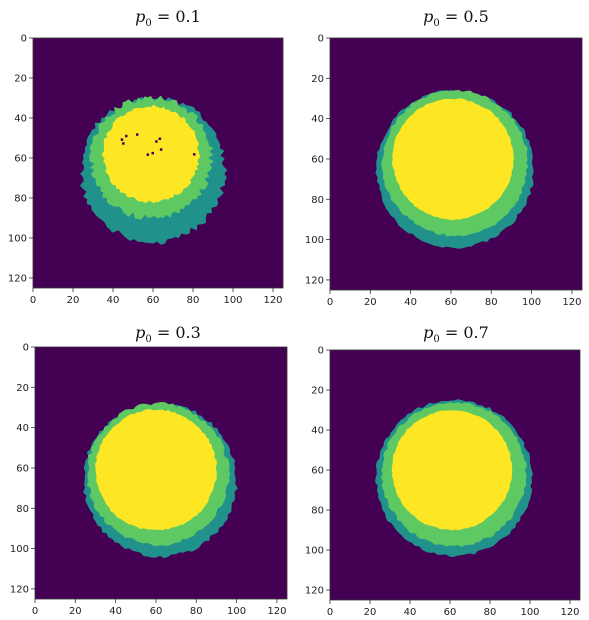 This screenshot has width=589, height=620. I want to click on title-value: = 0.1, so click(176, 16).